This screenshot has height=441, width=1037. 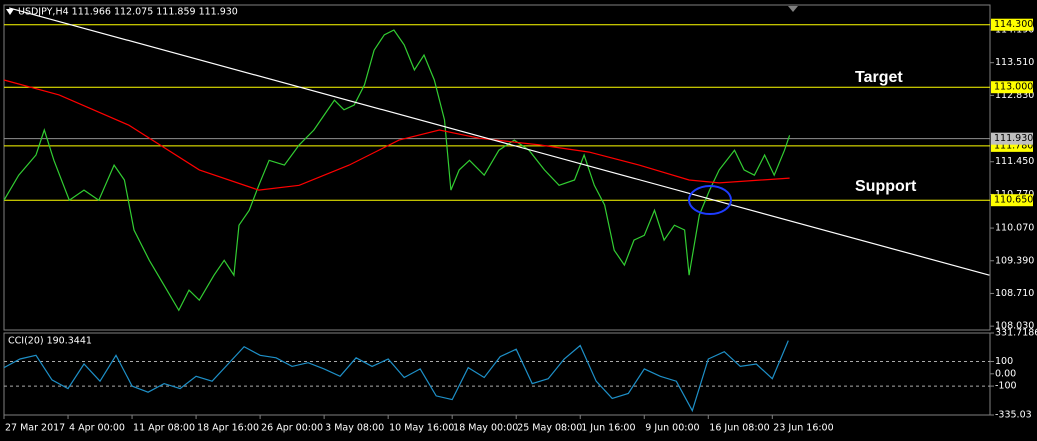 I want to click on y-tick-label: 111.450, so click(x=1014, y=161).